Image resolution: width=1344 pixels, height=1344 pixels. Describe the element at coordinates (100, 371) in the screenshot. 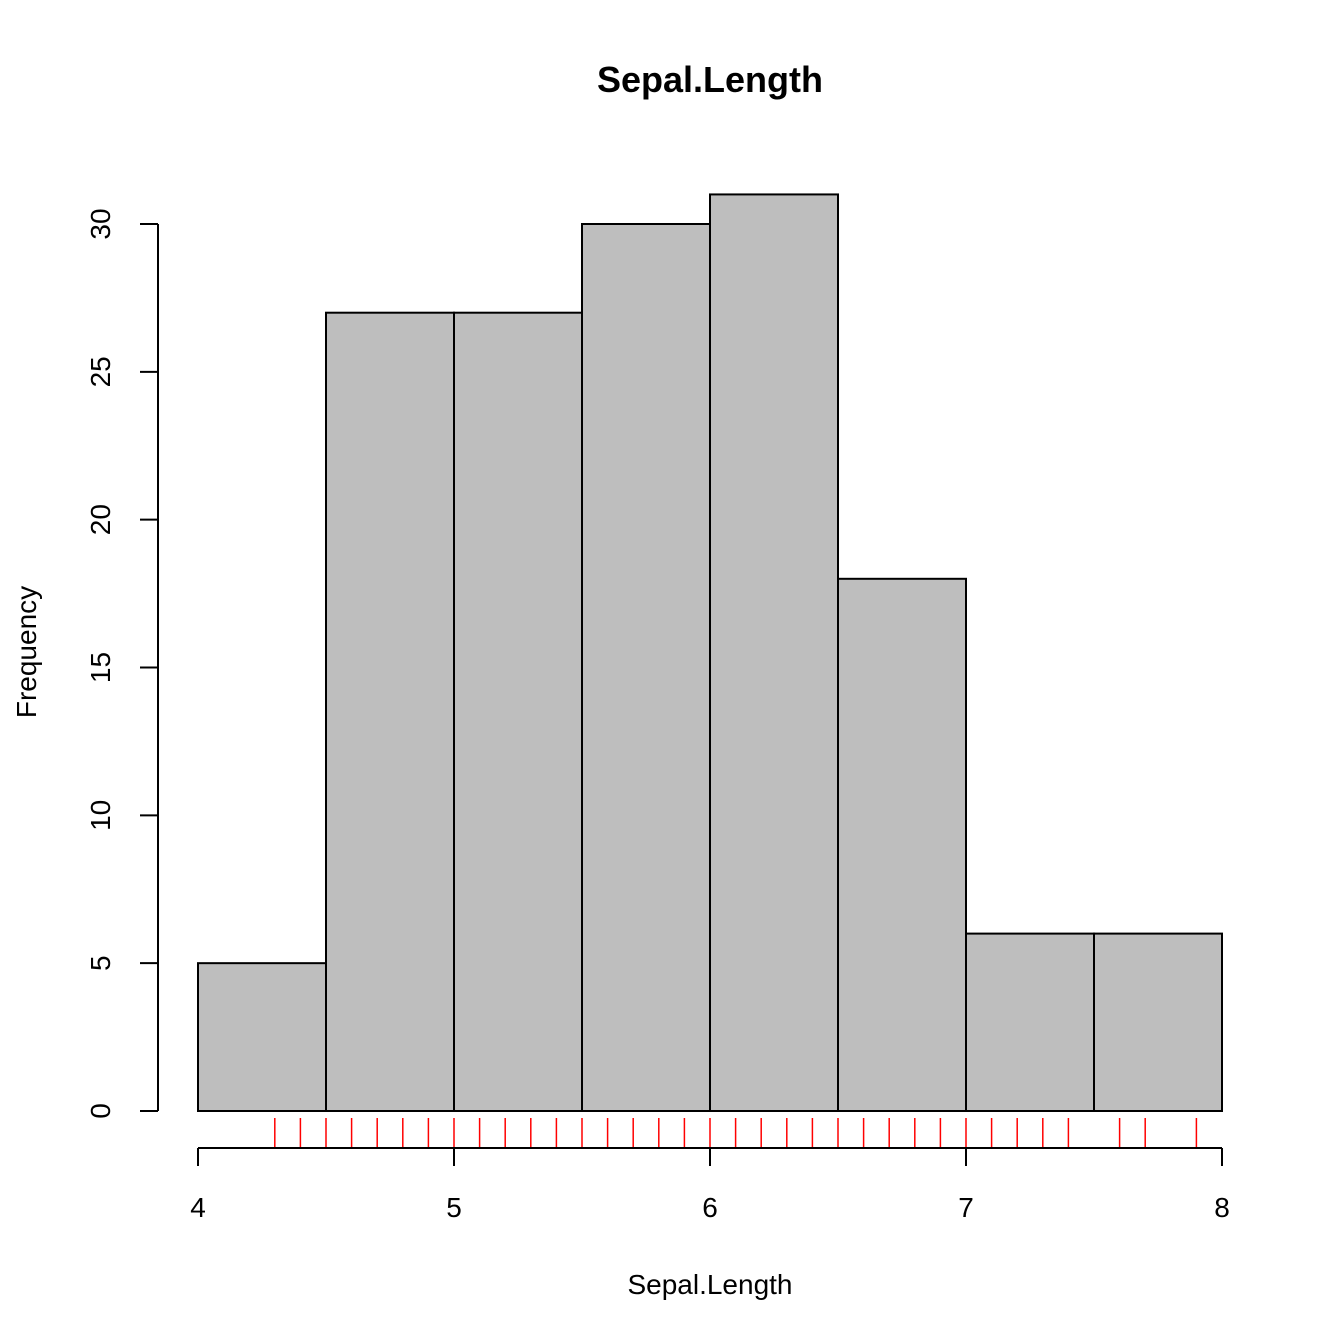

I see `y-tick-label-5: 25` at that location.